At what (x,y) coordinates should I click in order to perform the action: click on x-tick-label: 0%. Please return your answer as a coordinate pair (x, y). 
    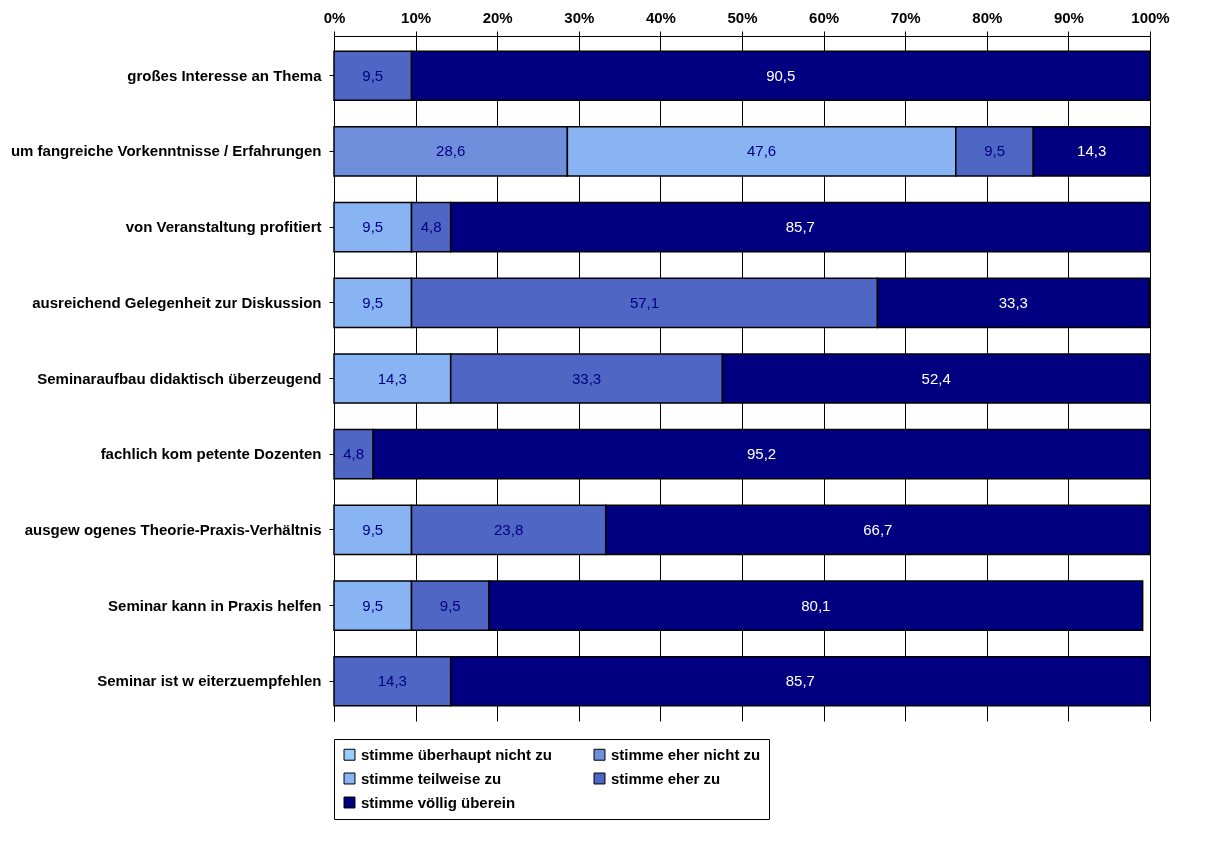
    Looking at the image, I should click on (334, 17).